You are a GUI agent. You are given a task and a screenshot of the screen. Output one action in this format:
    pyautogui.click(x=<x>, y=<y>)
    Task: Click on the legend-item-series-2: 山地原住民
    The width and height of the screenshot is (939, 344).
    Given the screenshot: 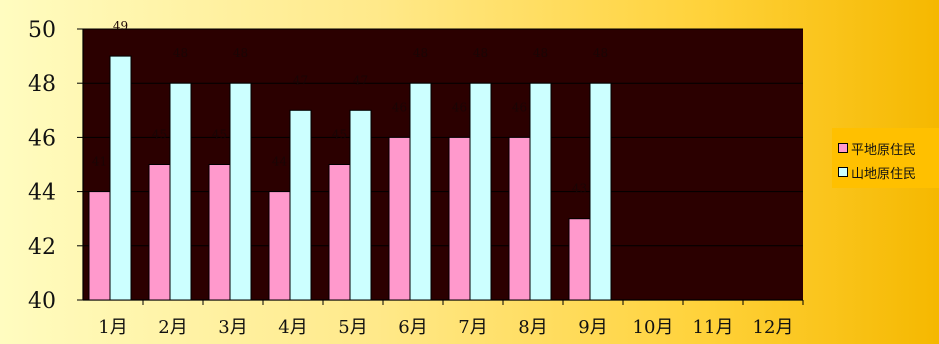 What is the action you would take?
    pyautogui.click(x=888, y=172)
    